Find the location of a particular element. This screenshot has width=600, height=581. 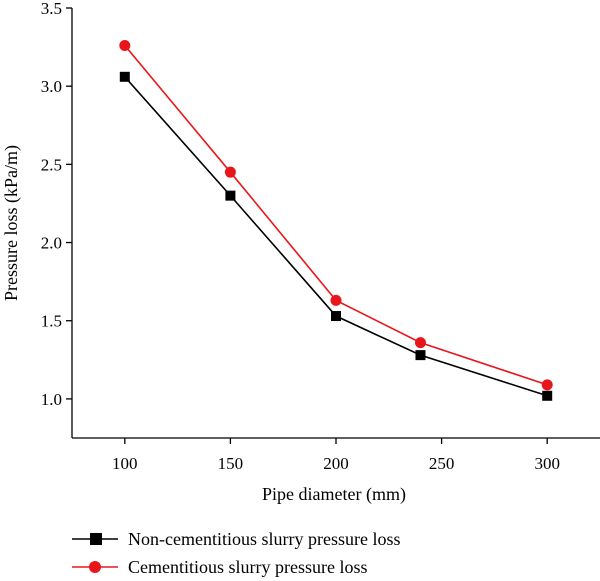

x-axis-ticks: 100 150 200 250 300 is located at coordinates (336, 455).